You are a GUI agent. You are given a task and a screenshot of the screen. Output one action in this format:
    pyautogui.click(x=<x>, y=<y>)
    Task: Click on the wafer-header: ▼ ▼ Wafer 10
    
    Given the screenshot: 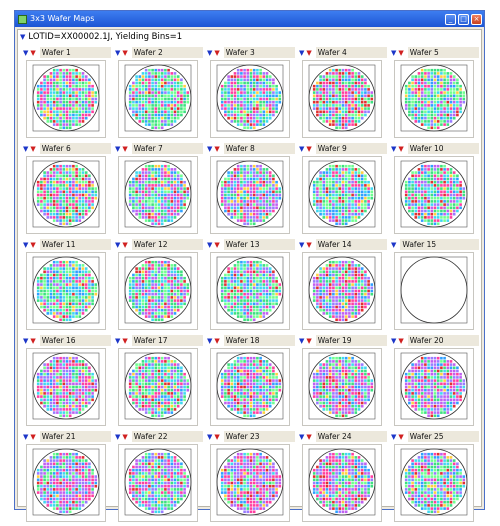 What is the action you would take?
    pyautogui.click(x=434, y=148)
    